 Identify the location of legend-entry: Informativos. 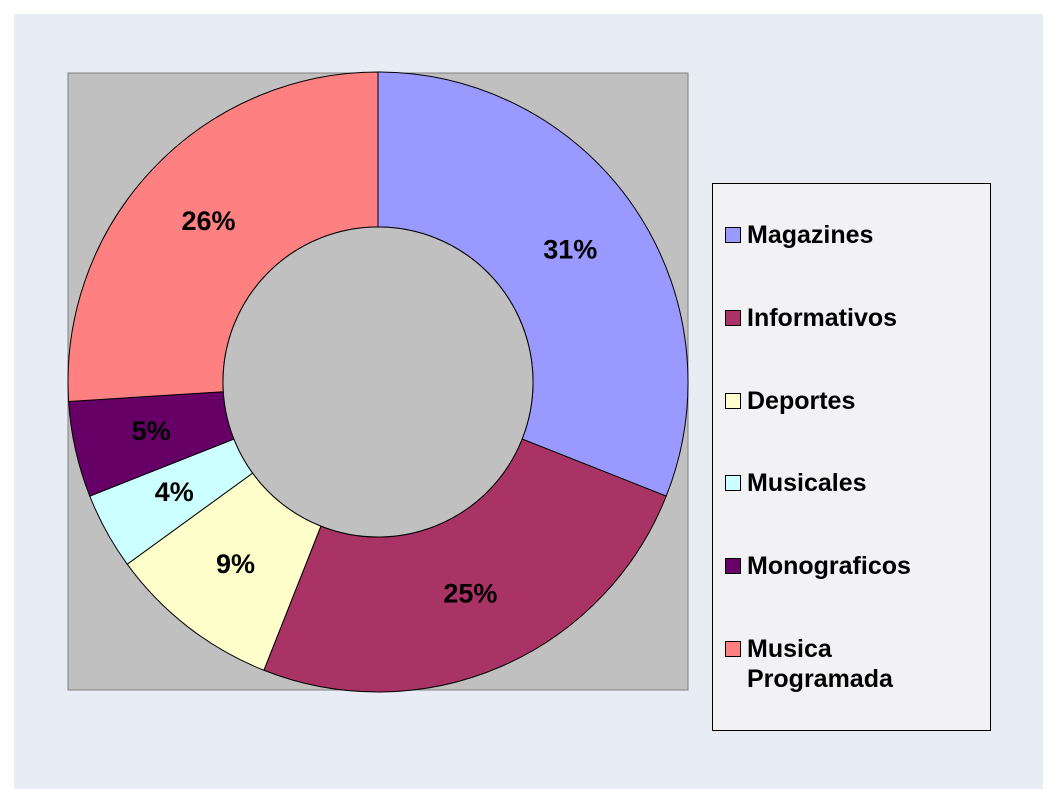
(851, 318).